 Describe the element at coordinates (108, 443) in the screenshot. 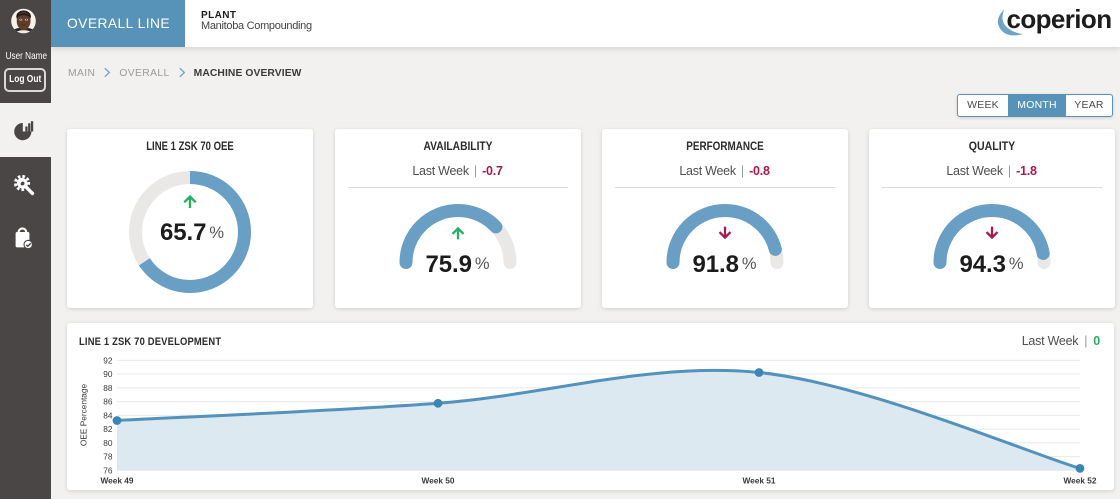

I see `svg-text: 80` at that location.